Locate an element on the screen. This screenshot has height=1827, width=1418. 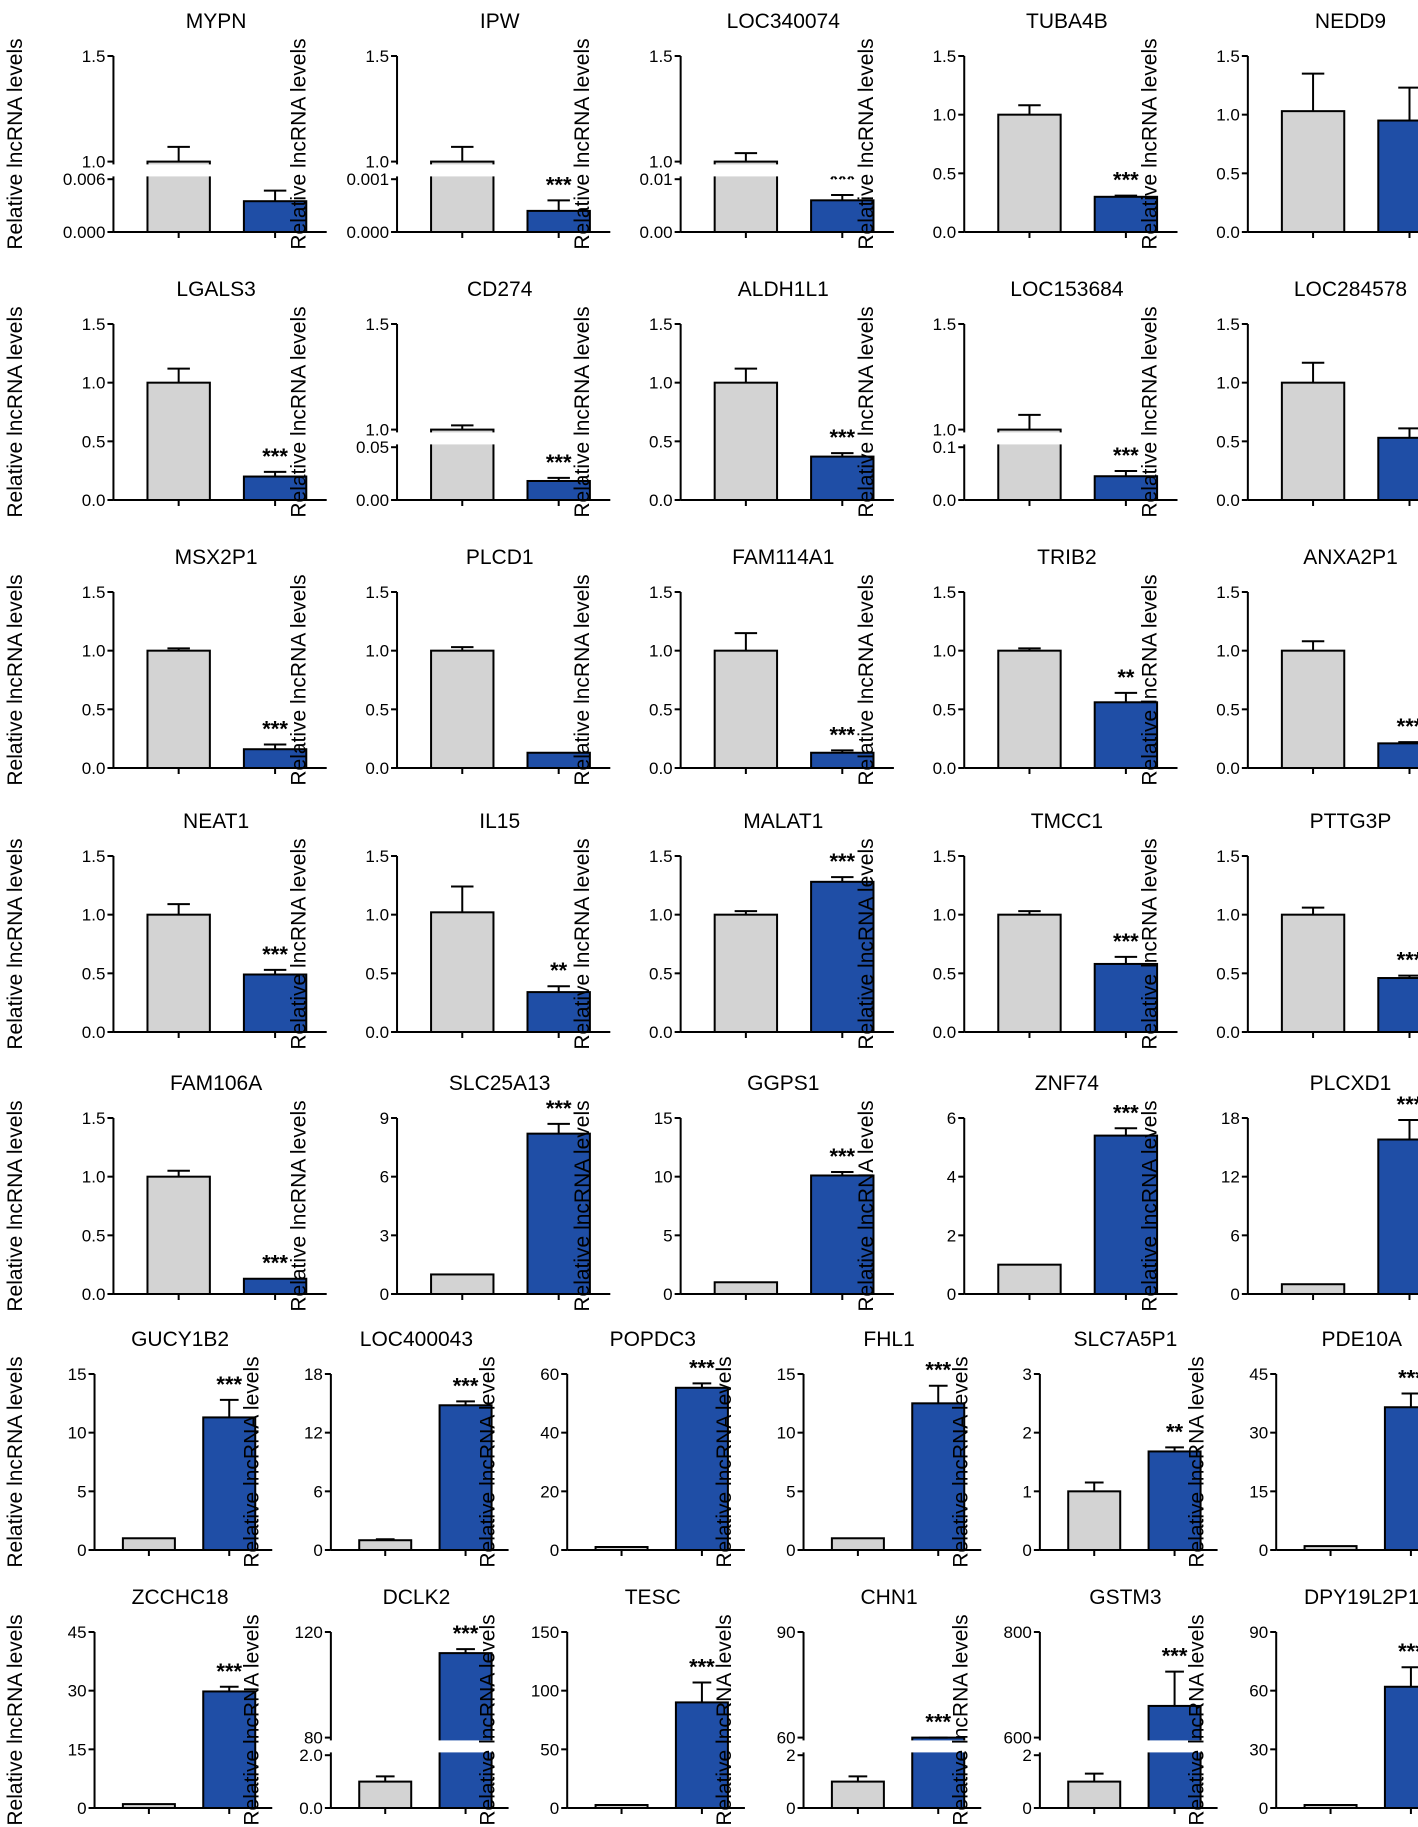
panel-19-ytick-label: 1.5 is located at coordinates (1228, 856).